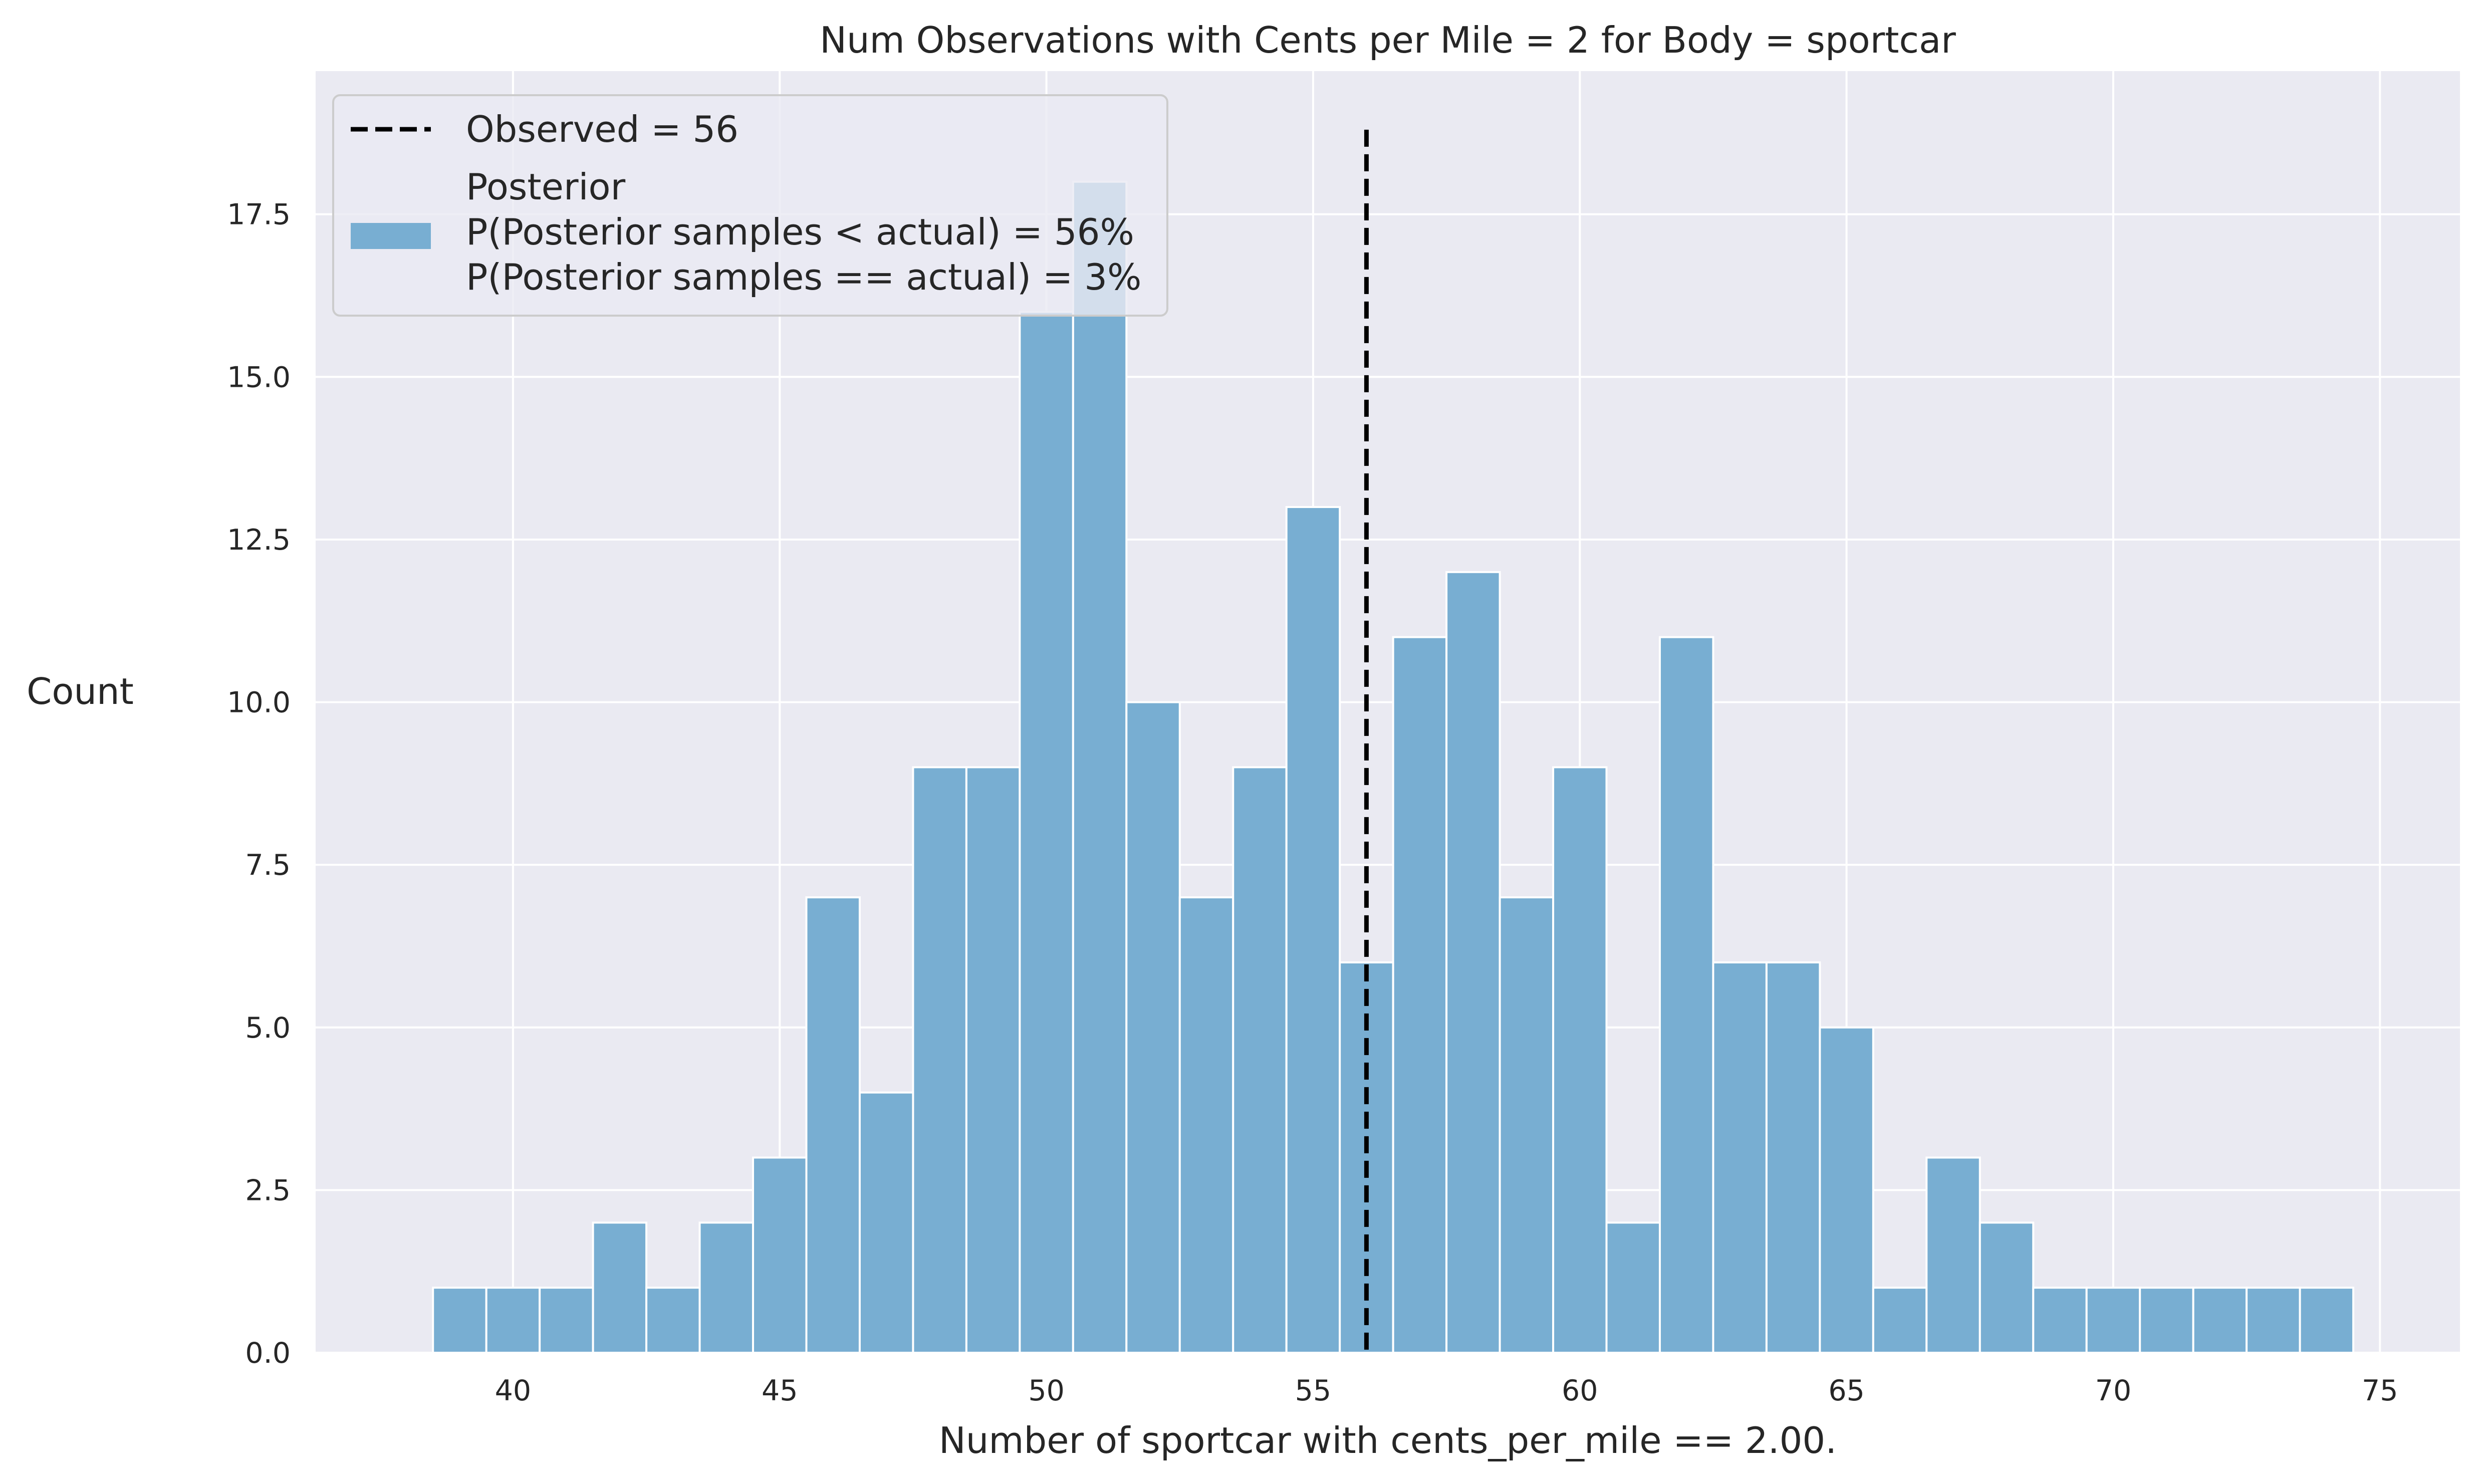 The width and height of the screenshot is (2479, 1484). I want to click on y-axis-label: Count, so click(80, 691).